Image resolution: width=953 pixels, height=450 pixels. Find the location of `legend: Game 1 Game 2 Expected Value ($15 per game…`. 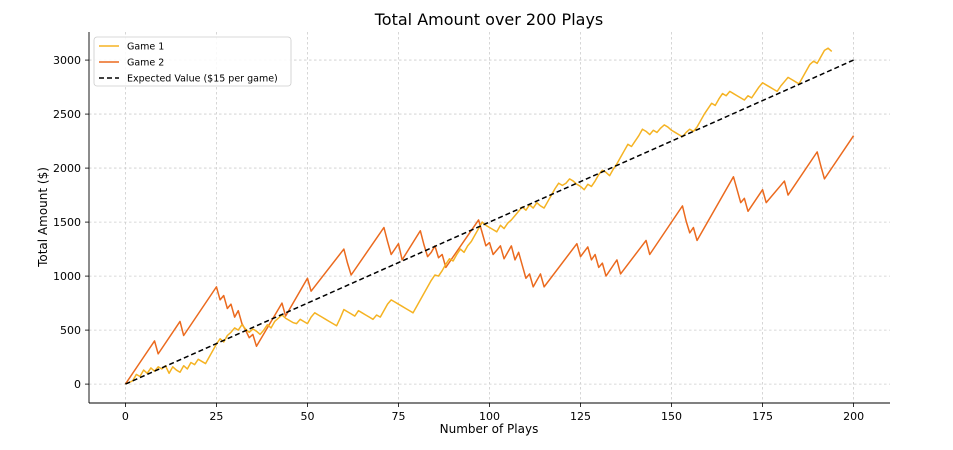

legend: Game 1 Game 2 Expected Value ($15 per game… is located at coordinates (192, 61).